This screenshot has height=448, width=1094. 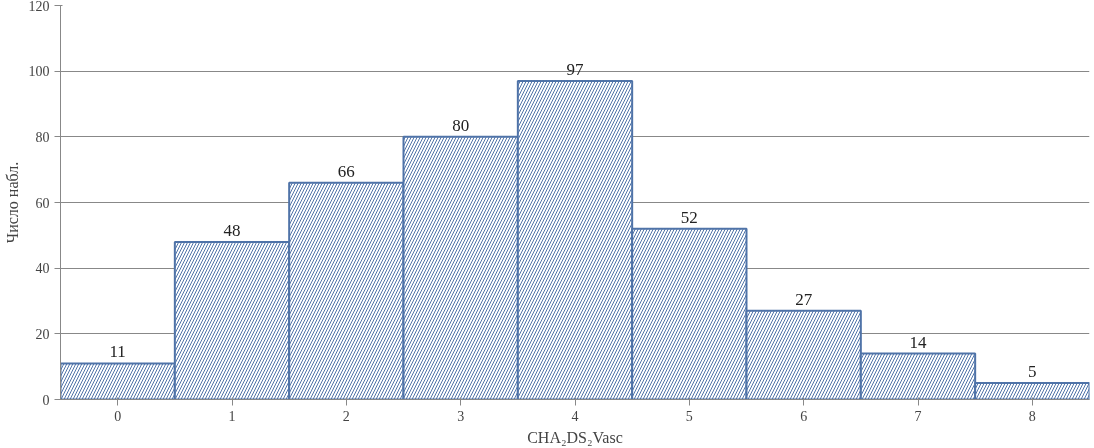 What do you see at coordinates (461, 416) in the screenshot?
I see `x-tick-label: 3` at bounding box center [461, 416].